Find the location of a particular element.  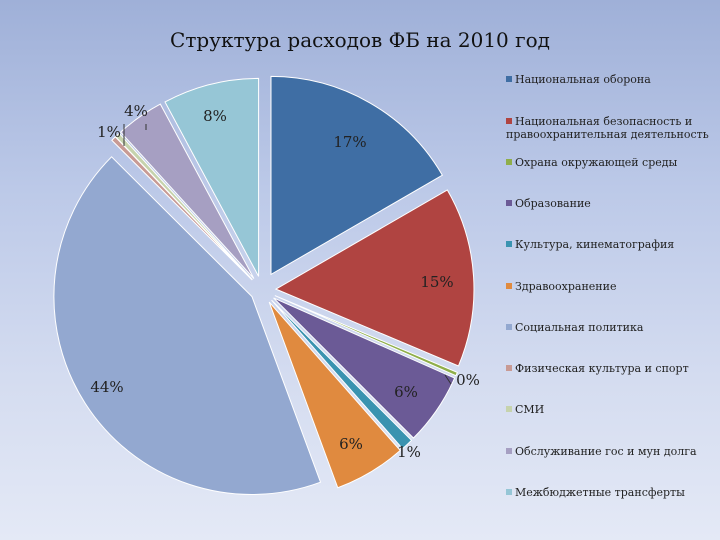

legend-label: Национальная оборона is located at coordinates (583, 79).